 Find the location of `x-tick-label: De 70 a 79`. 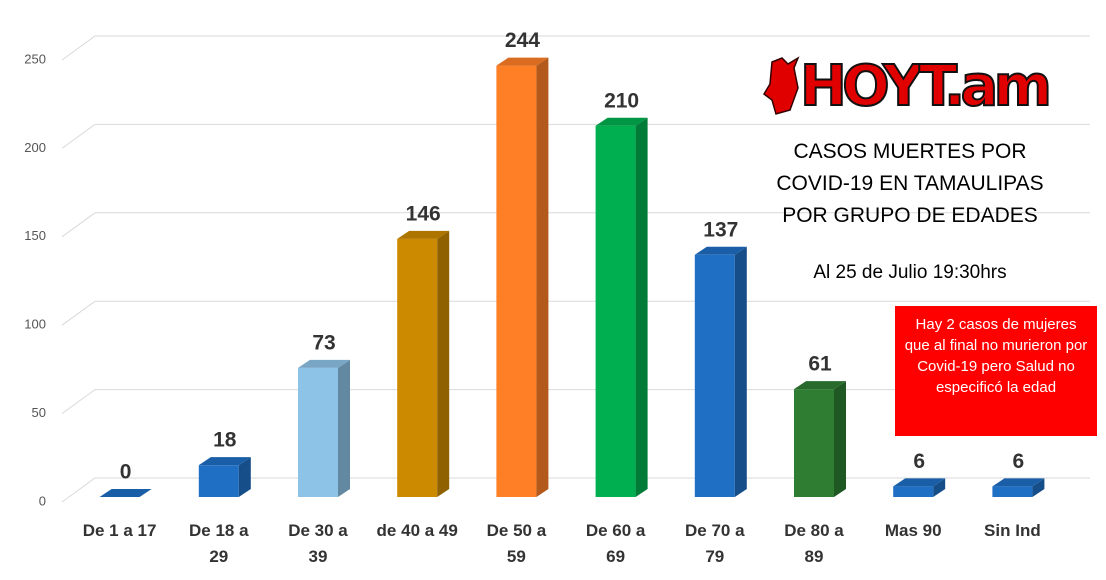

x-tick-label: De 70 a 79 is located at coordinates (715, 543).